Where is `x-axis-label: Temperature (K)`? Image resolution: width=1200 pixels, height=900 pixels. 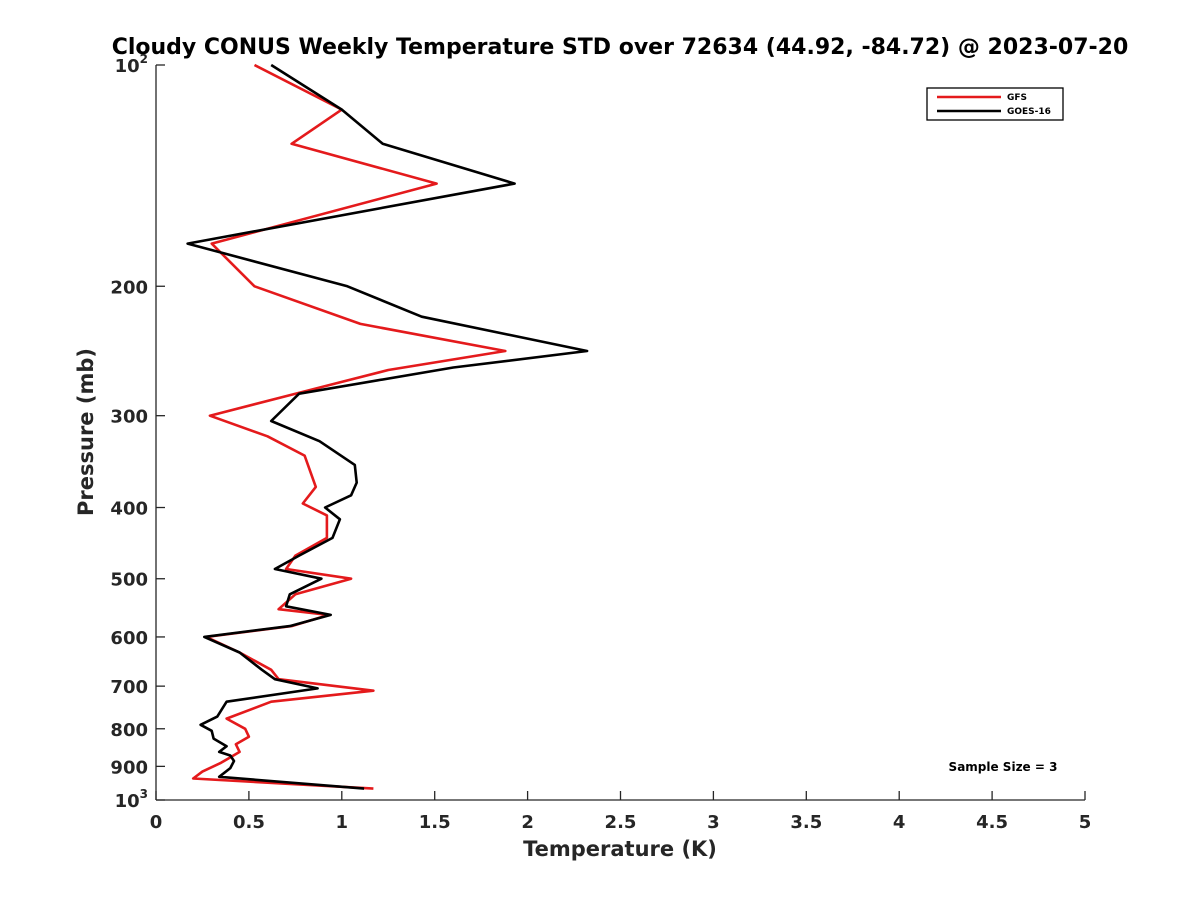
x-axis-label: Temperature (K) is located at coordinates (620, 849).